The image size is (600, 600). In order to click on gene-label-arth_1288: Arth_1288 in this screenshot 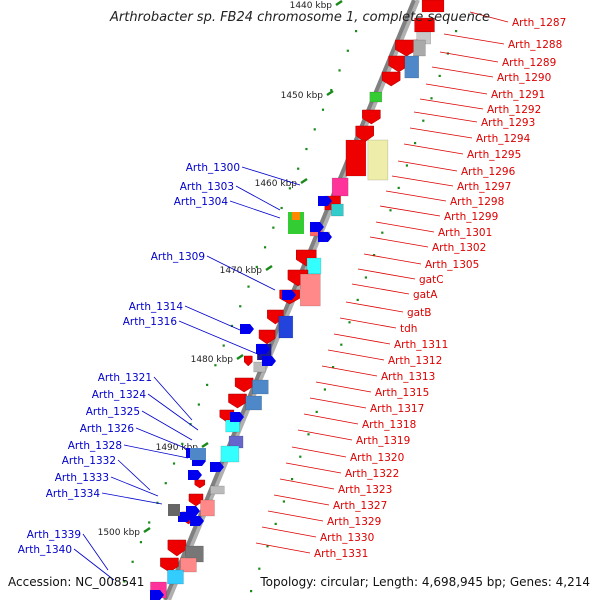, I will do `click(535, 45)`.